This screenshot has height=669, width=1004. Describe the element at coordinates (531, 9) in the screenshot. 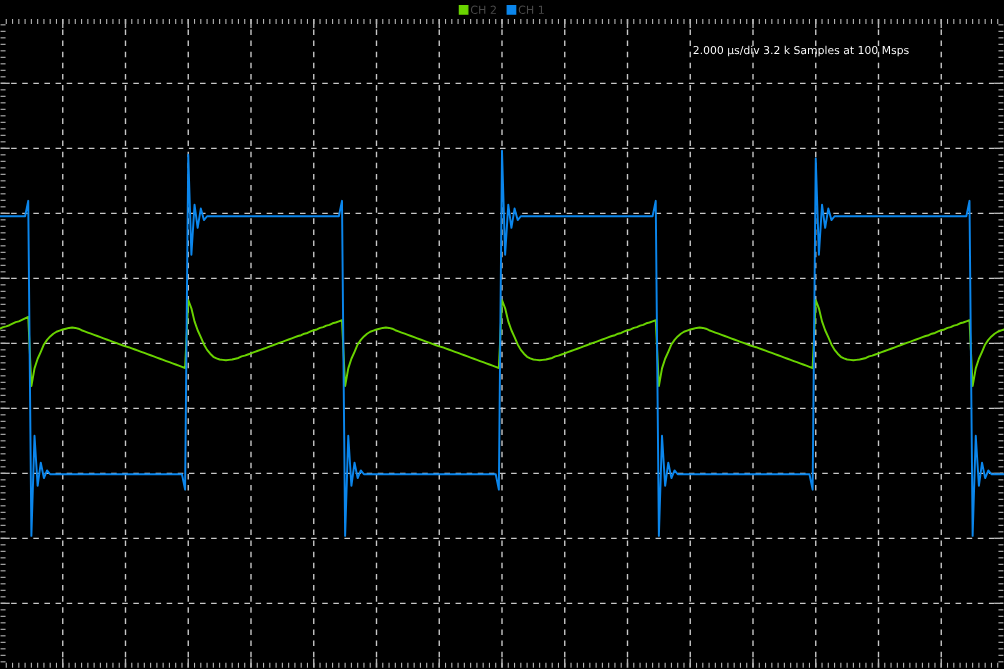

I see `legend-label: CH 1` at that location.